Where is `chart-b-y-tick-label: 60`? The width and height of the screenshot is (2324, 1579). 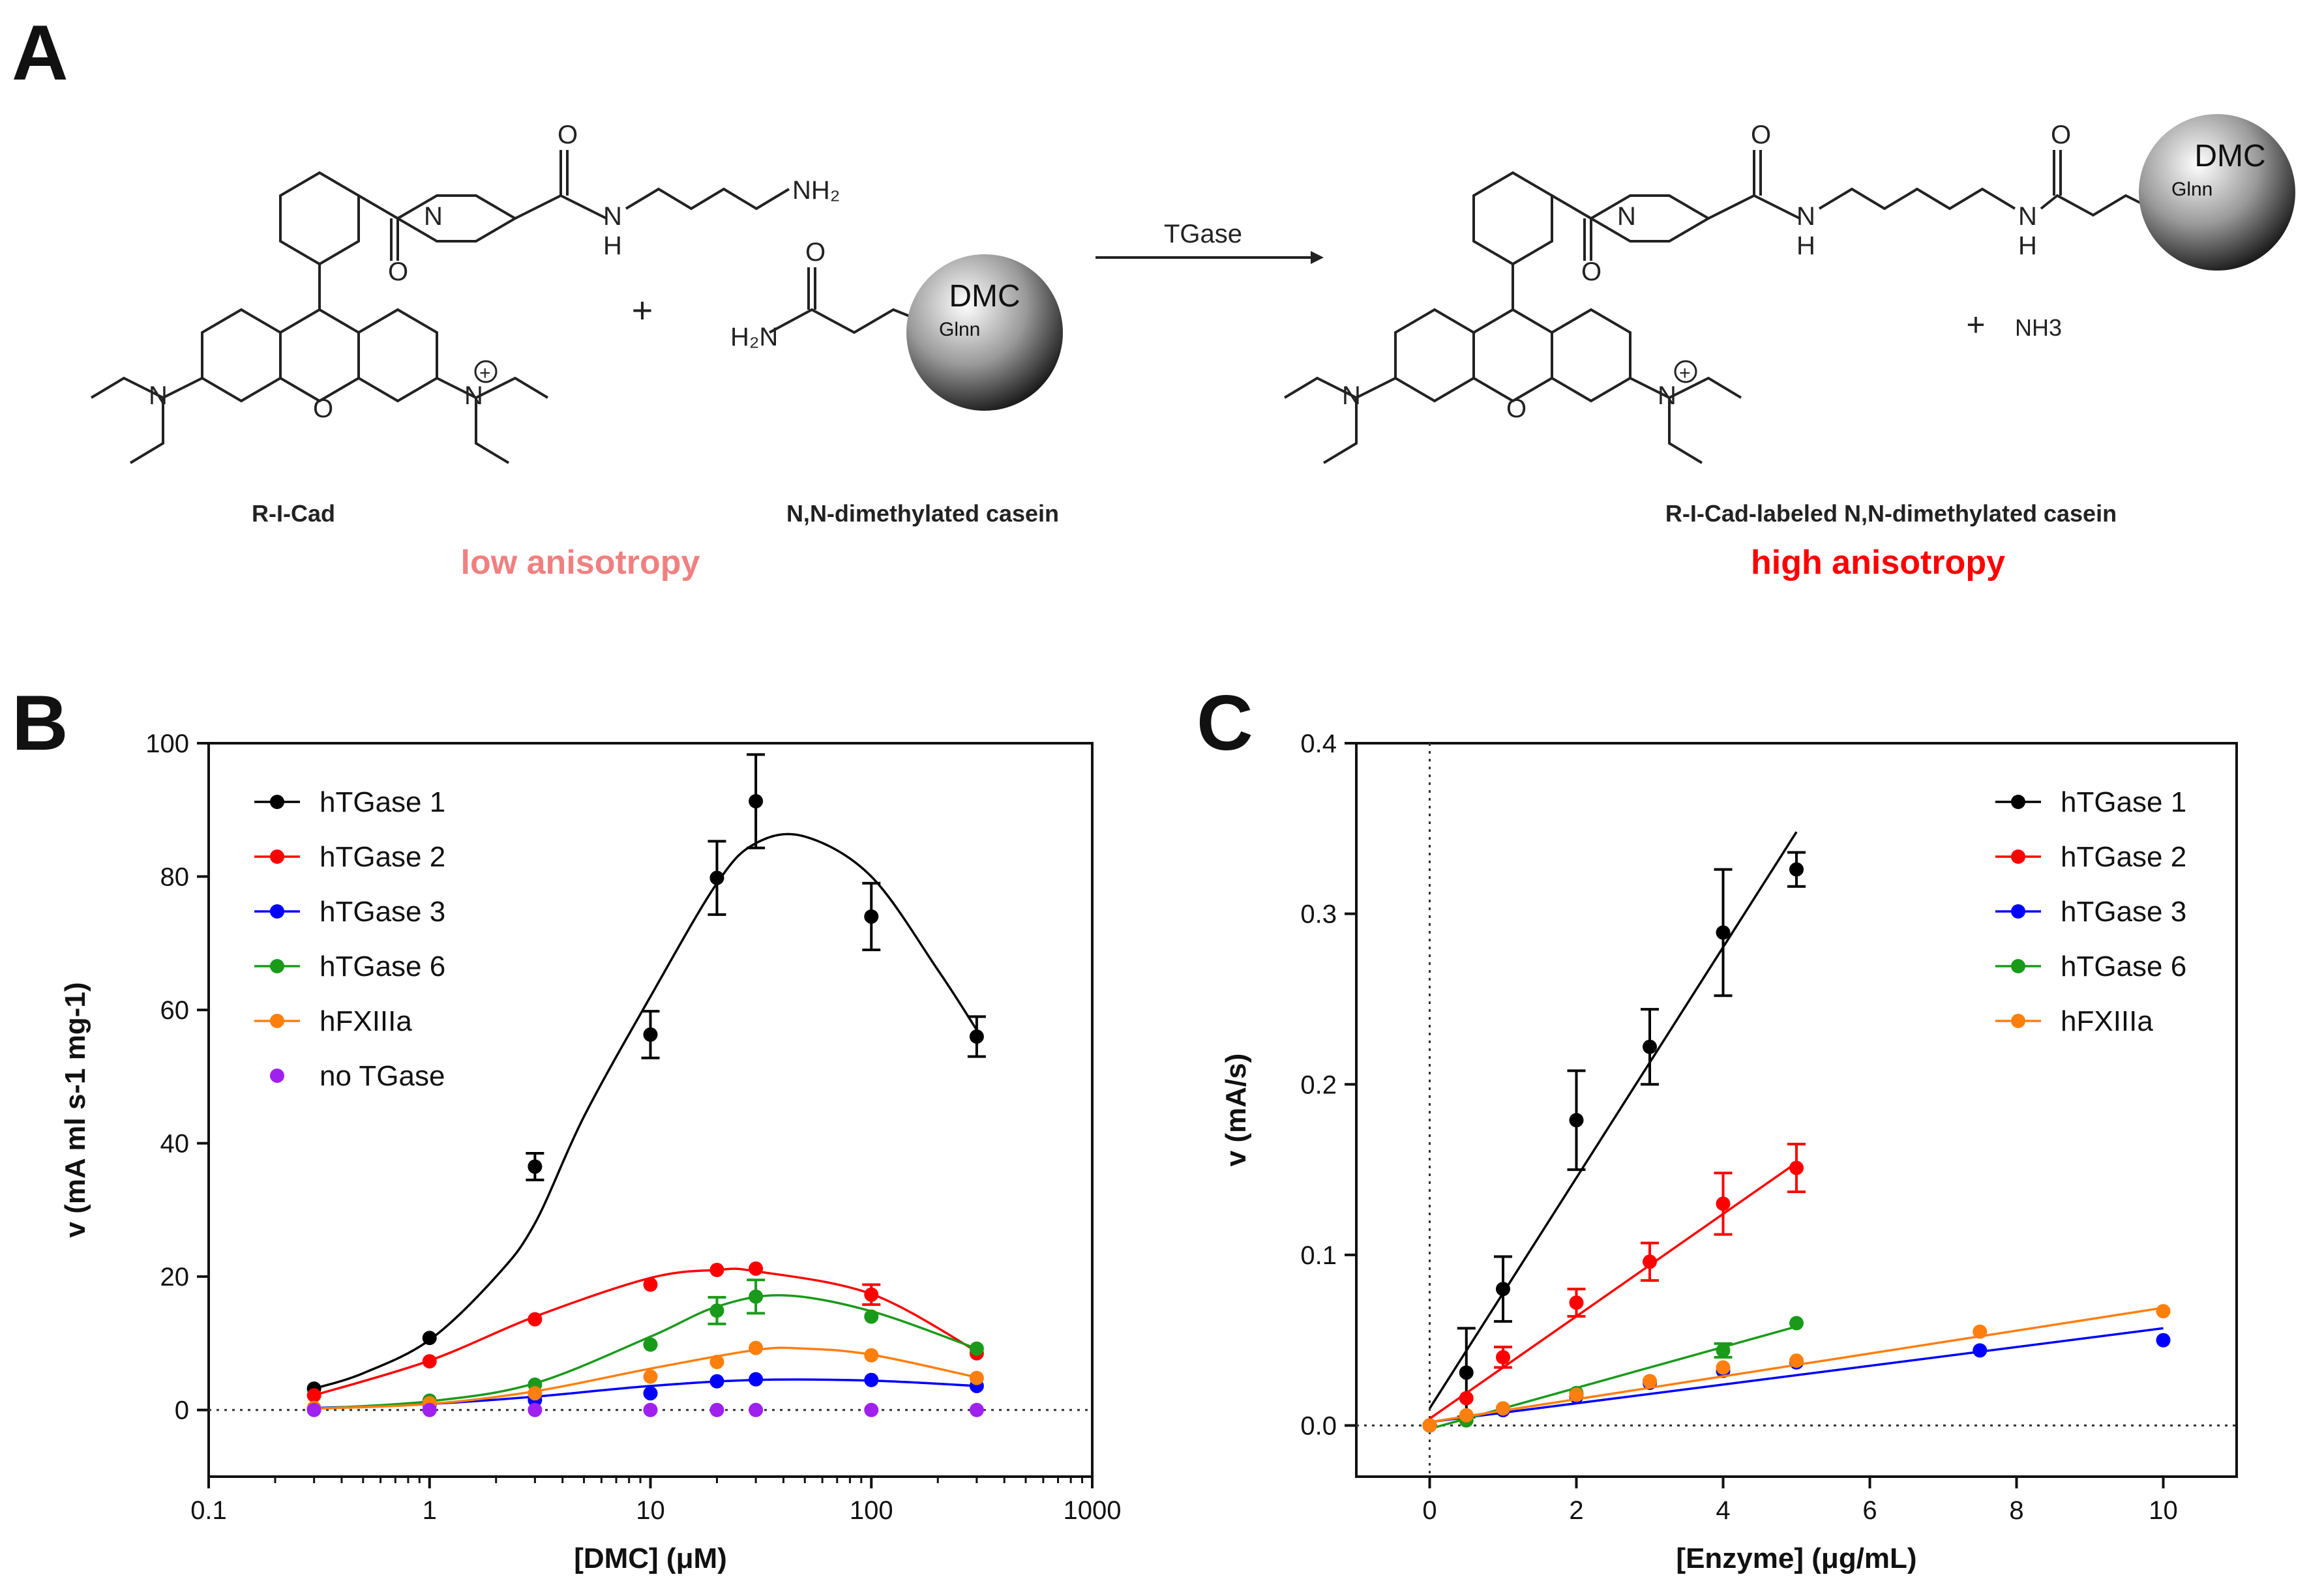
chart-b-y-tick-label: 60 is located at coordinates (175, 1010).